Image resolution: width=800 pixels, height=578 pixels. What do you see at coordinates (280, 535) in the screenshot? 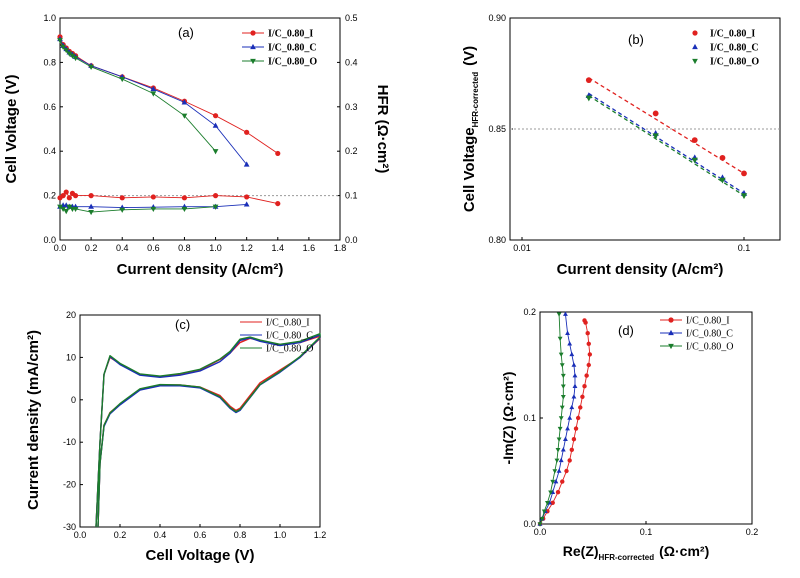
I see `panel-c-xtick-label: 1.0` at bounding box center [280, 535].